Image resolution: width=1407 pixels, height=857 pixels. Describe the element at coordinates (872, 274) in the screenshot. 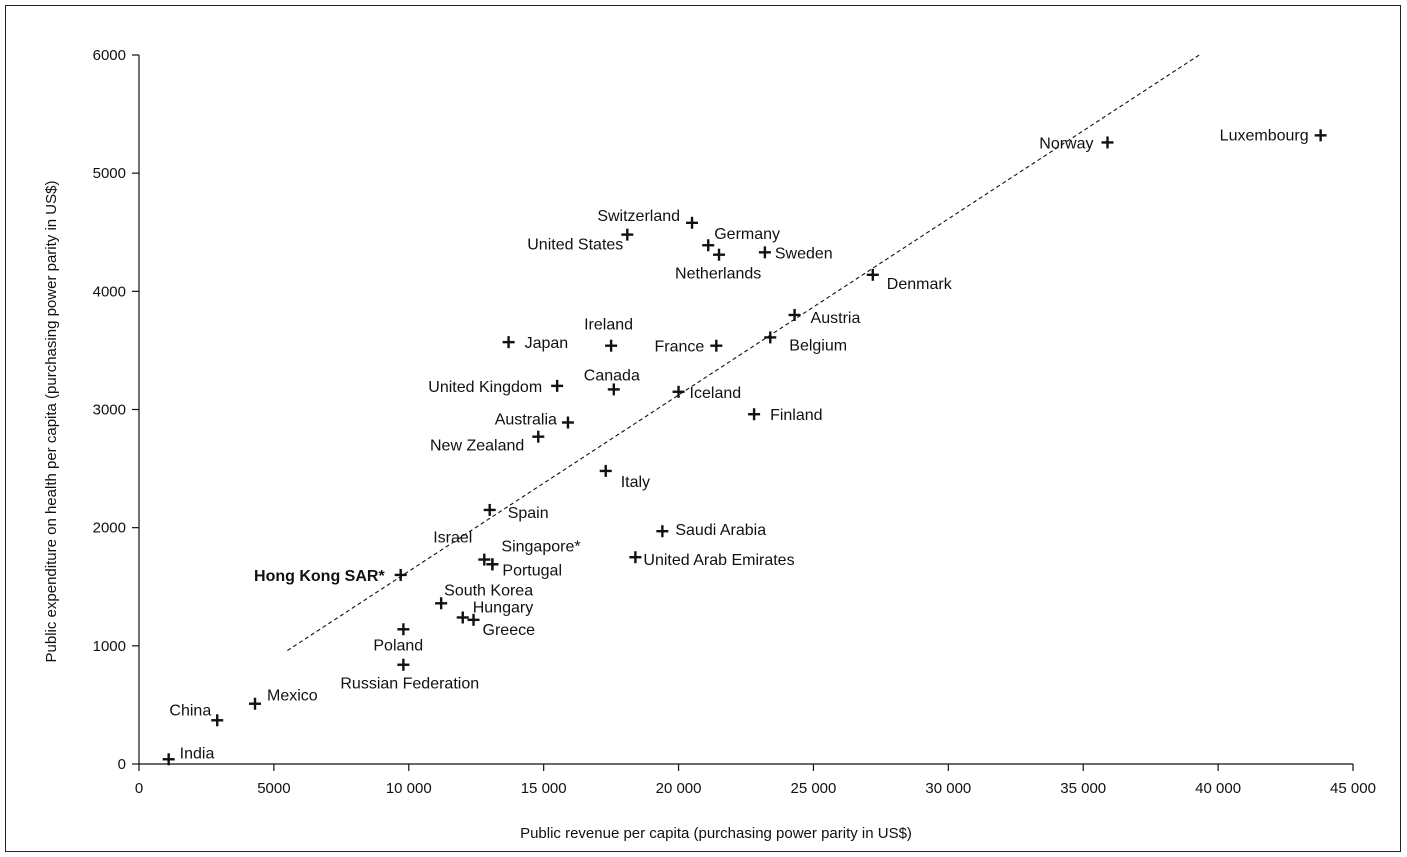

I see `point-denmark` at that location.